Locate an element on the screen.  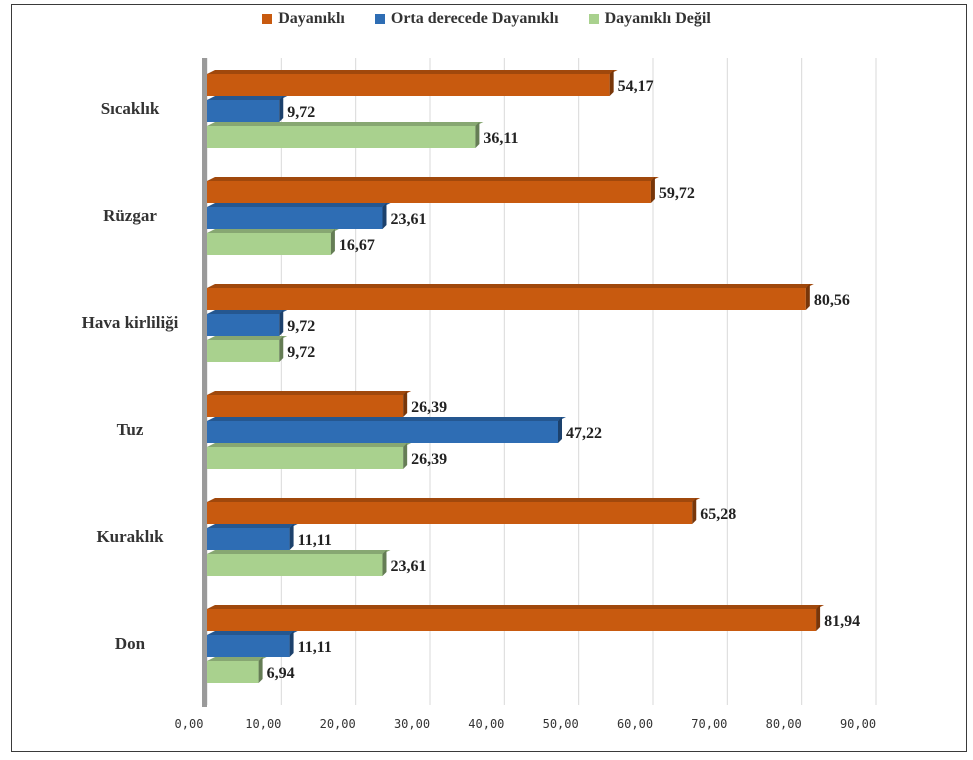
legend-item-dayanikli: Dayanıklı is located at coordinates (303, 19).